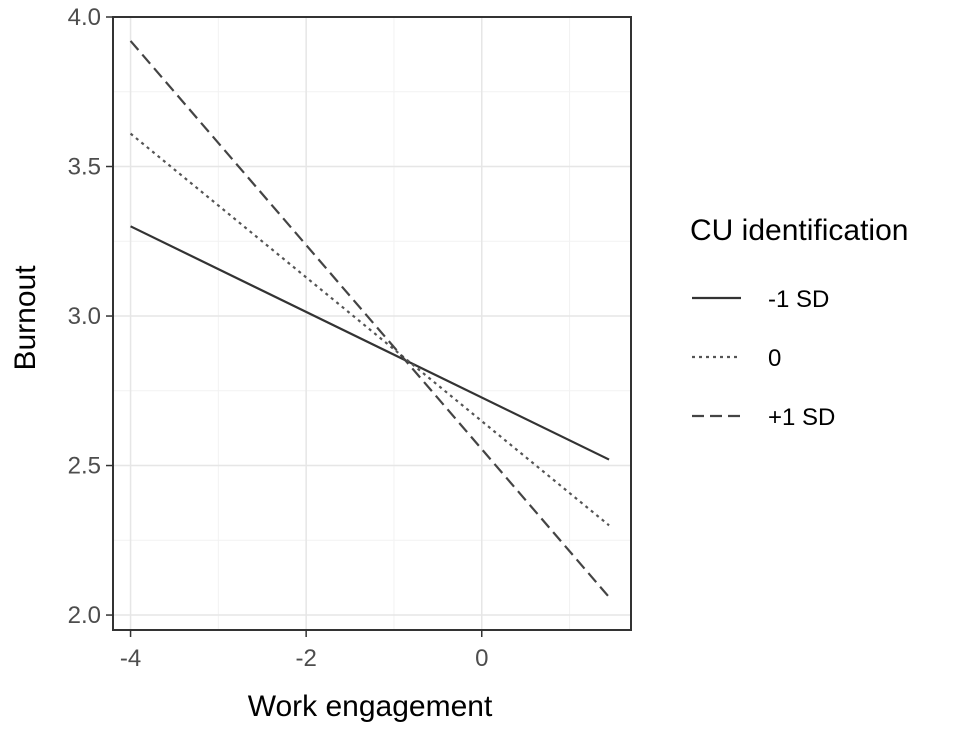 This screenshot has height=733, width=965. What do you see at coordinates (84, 17) in the screenshot?
I see `y-tick-label: 4.0` at bounding box center [84, 17].